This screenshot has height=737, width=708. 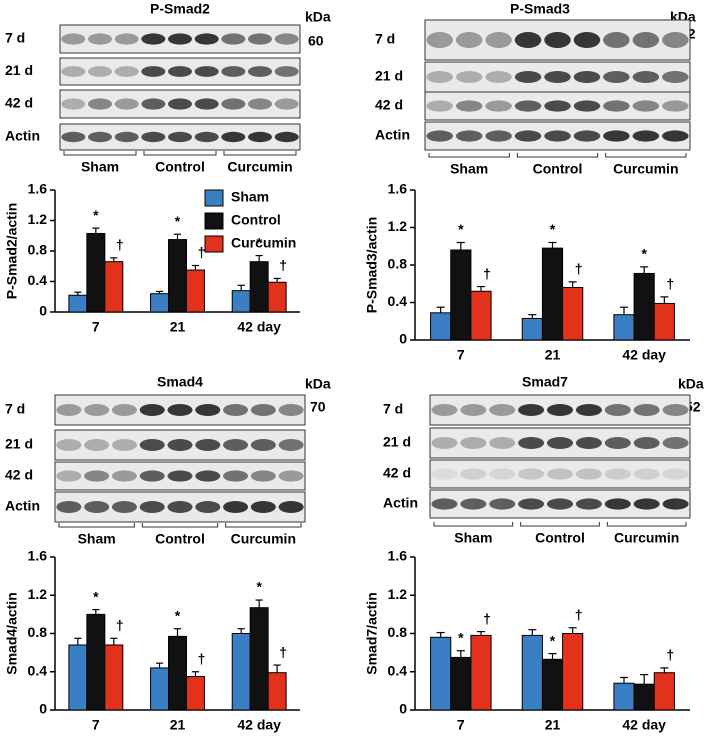 I want to click on blot-title: P-Smad3, so click(x=540, y=9).